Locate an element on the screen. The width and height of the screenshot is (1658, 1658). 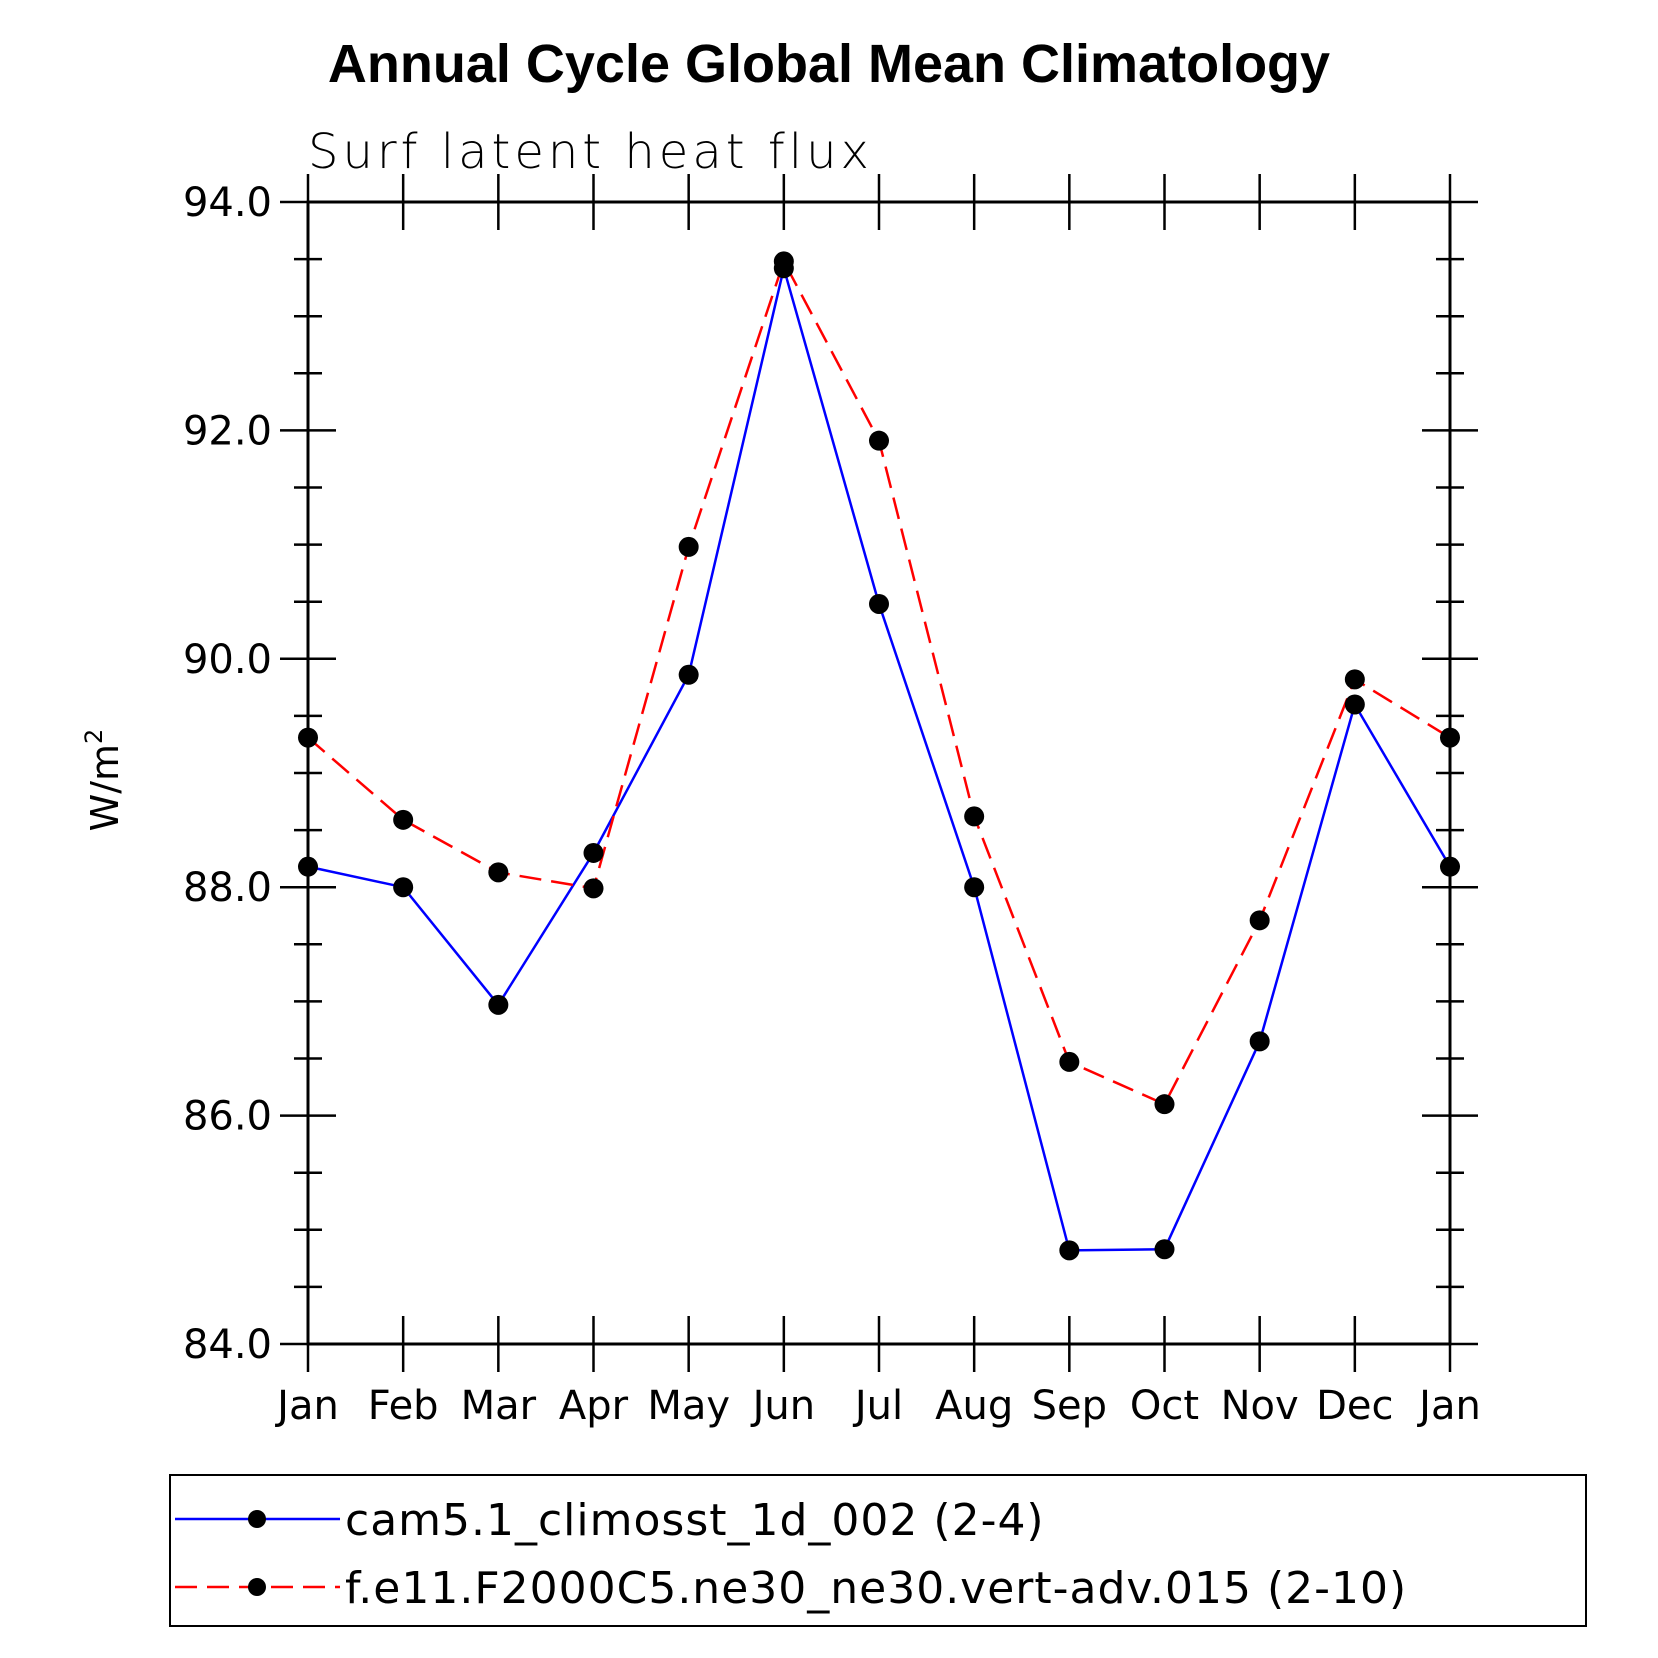
x-tick-label: Apr is located at coordinates (594, 1406).